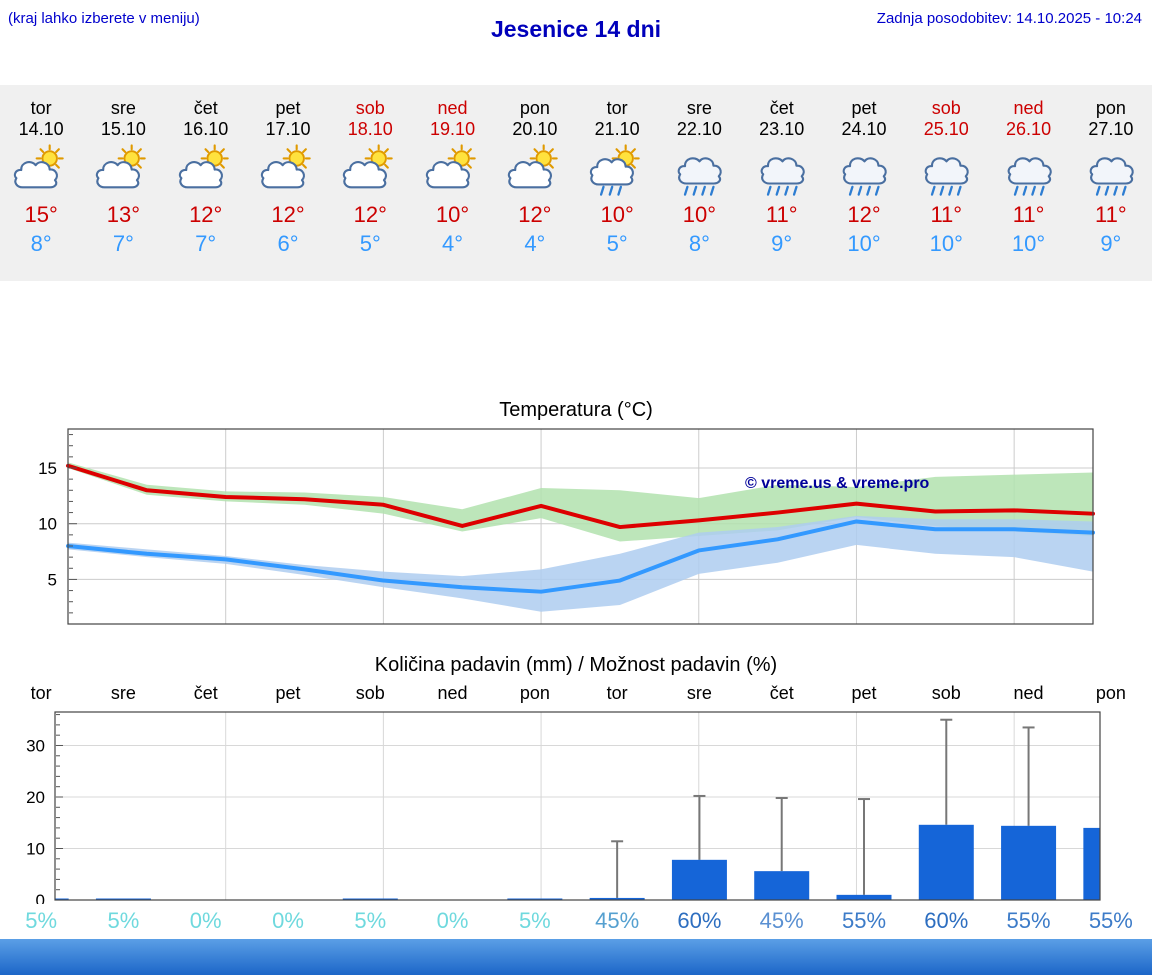 The height and width of the screenshot is (975, 1152). Describe the element at coordinates (699, 214) in the screenshot. I see `day-max-temp: 10°` at that location.